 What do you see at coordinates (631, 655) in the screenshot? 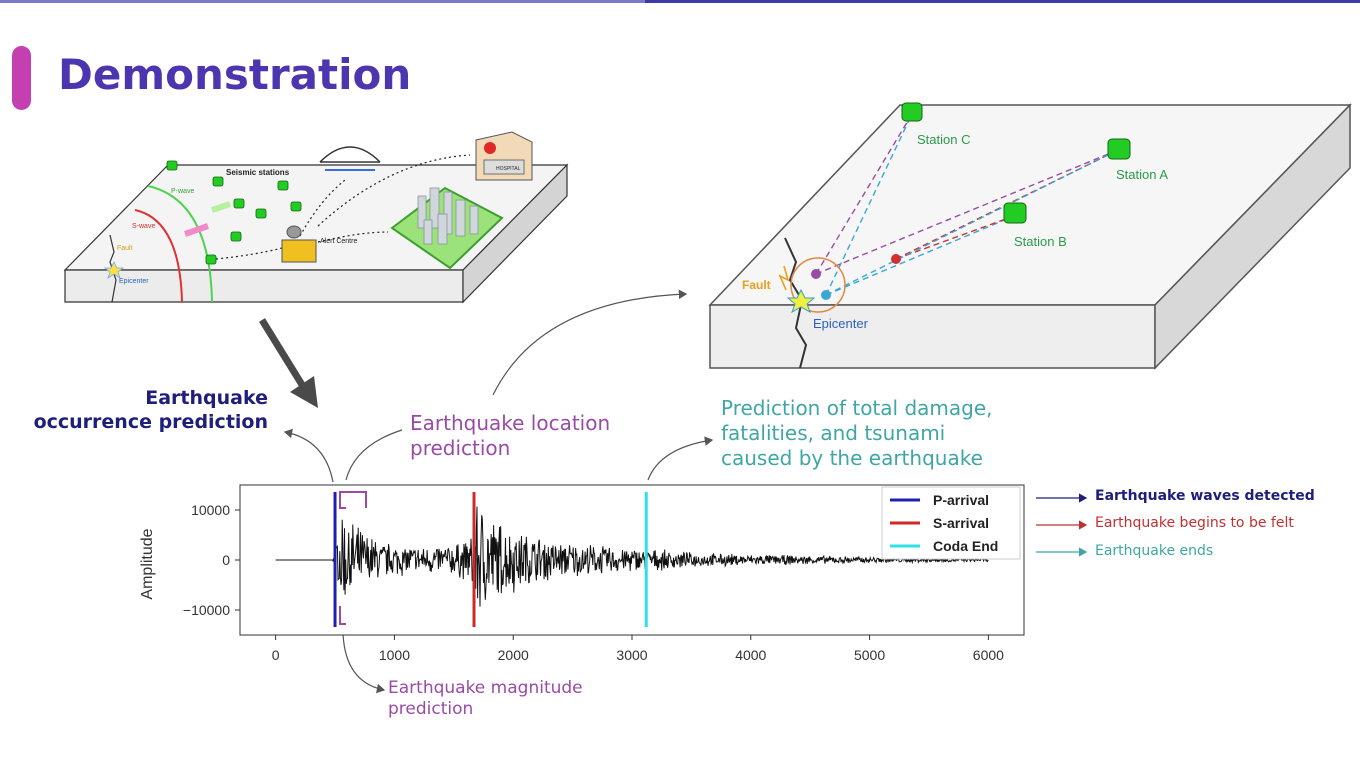
I see `x-tick-label: 3000` at bounding box center [631, 655].